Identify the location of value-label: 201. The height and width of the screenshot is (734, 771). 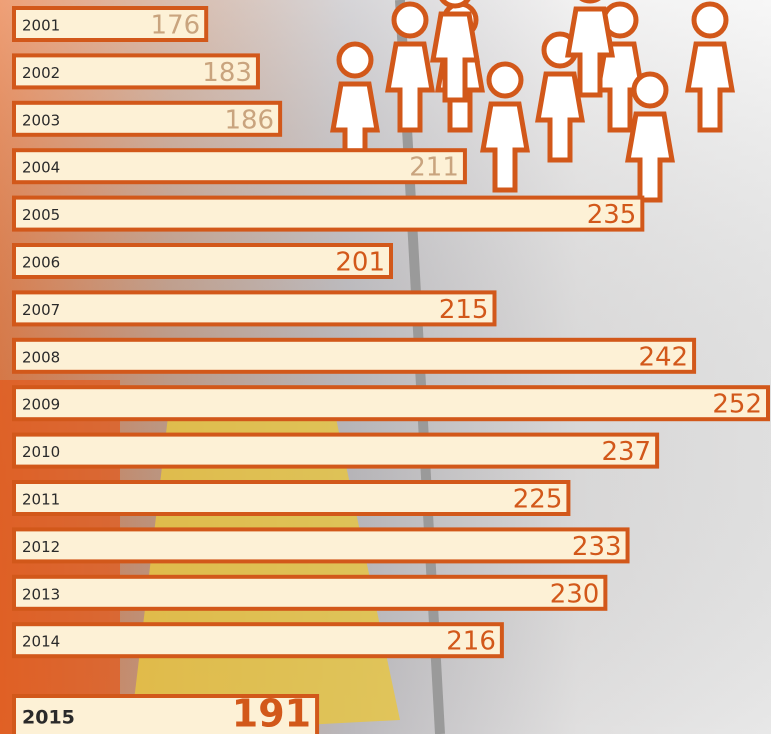
(360, 263).